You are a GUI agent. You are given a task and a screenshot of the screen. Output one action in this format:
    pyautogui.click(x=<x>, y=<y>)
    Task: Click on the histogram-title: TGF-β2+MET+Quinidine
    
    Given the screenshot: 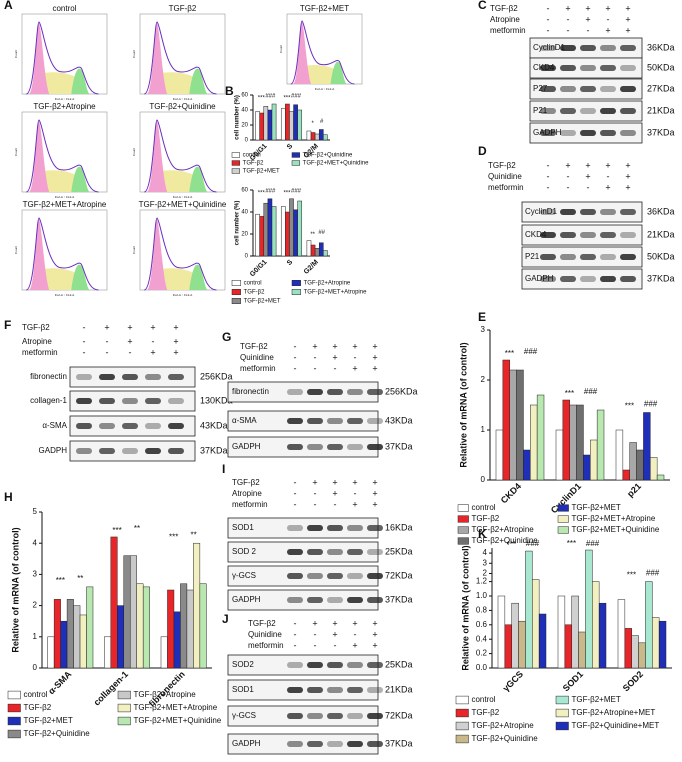 What is the action you would take?
    pyautogui.click(x=183, y=204)
    